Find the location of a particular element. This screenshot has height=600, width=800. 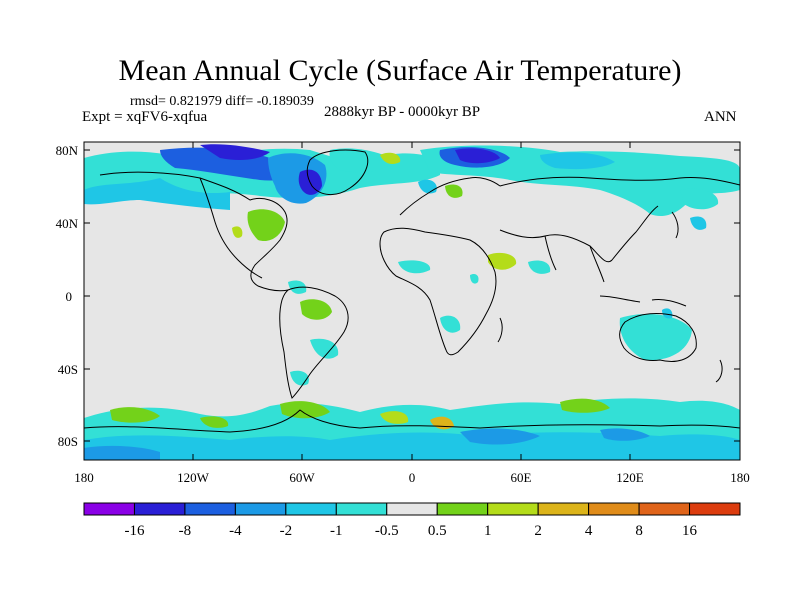

season-label: ANN is located at coordinates (720, 117).